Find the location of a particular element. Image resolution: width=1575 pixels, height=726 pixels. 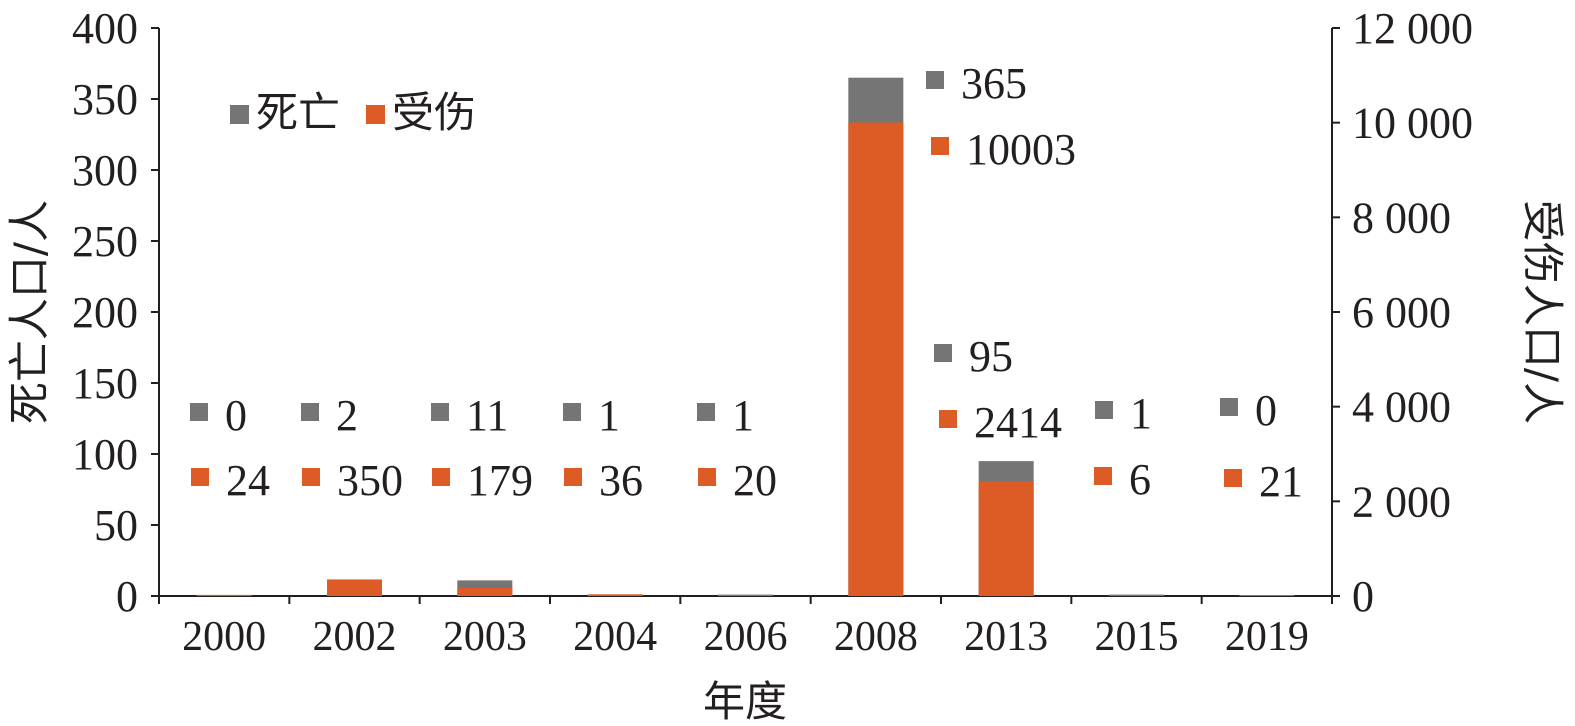

y-right-tick-label: 12 000 is located at coordinates (1412, 28).